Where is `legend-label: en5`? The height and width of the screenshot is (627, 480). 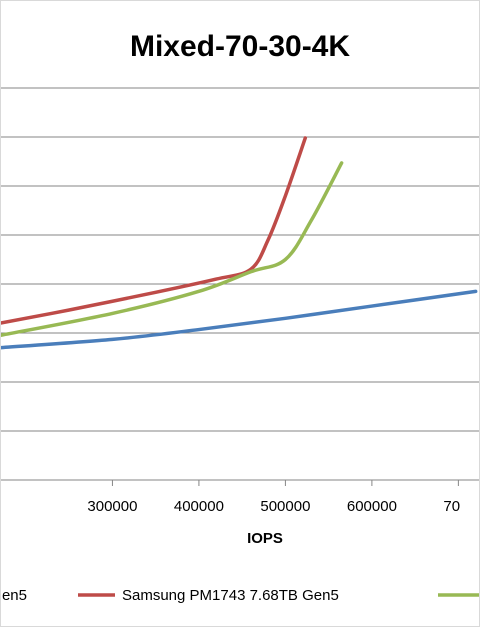
legend-label: en5 is located at coordinates (14, 595).